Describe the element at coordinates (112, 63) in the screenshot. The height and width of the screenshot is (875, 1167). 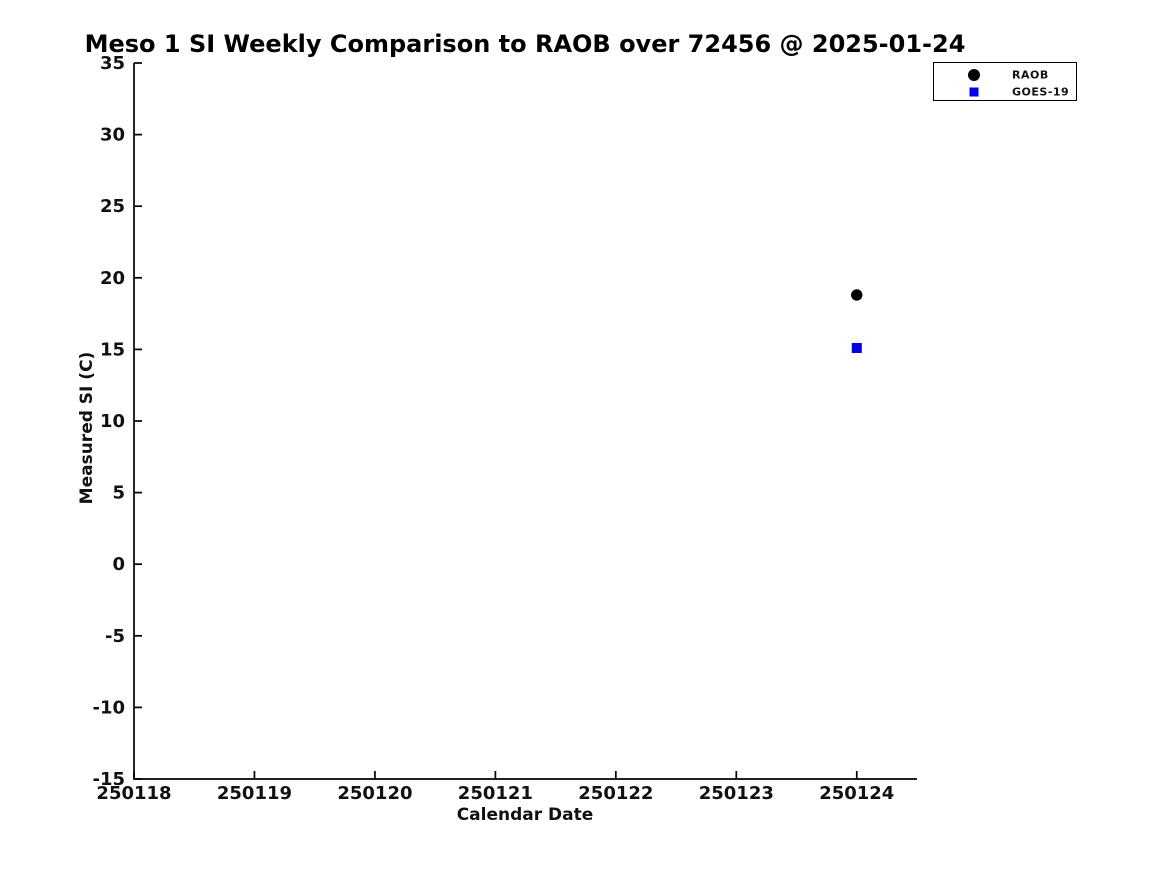
I see `y-tick-label: 35` at that location.